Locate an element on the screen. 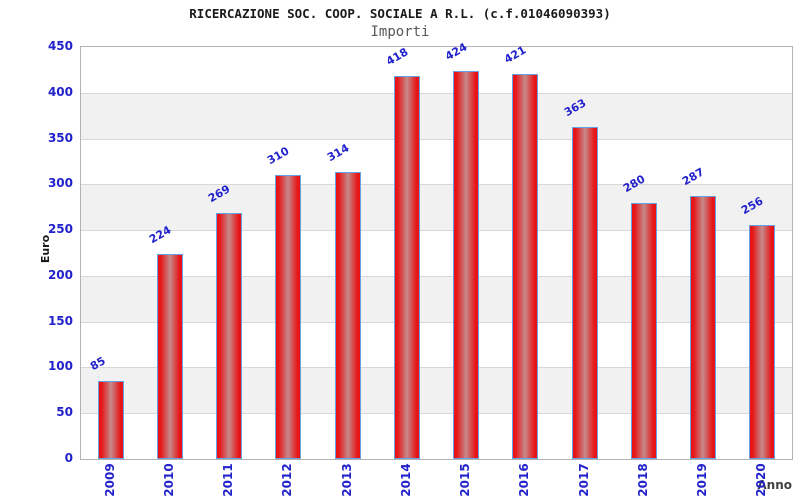 This screenshot has width=800, height=500. y-tick-label: 450 is located at coordinates (60, 46).